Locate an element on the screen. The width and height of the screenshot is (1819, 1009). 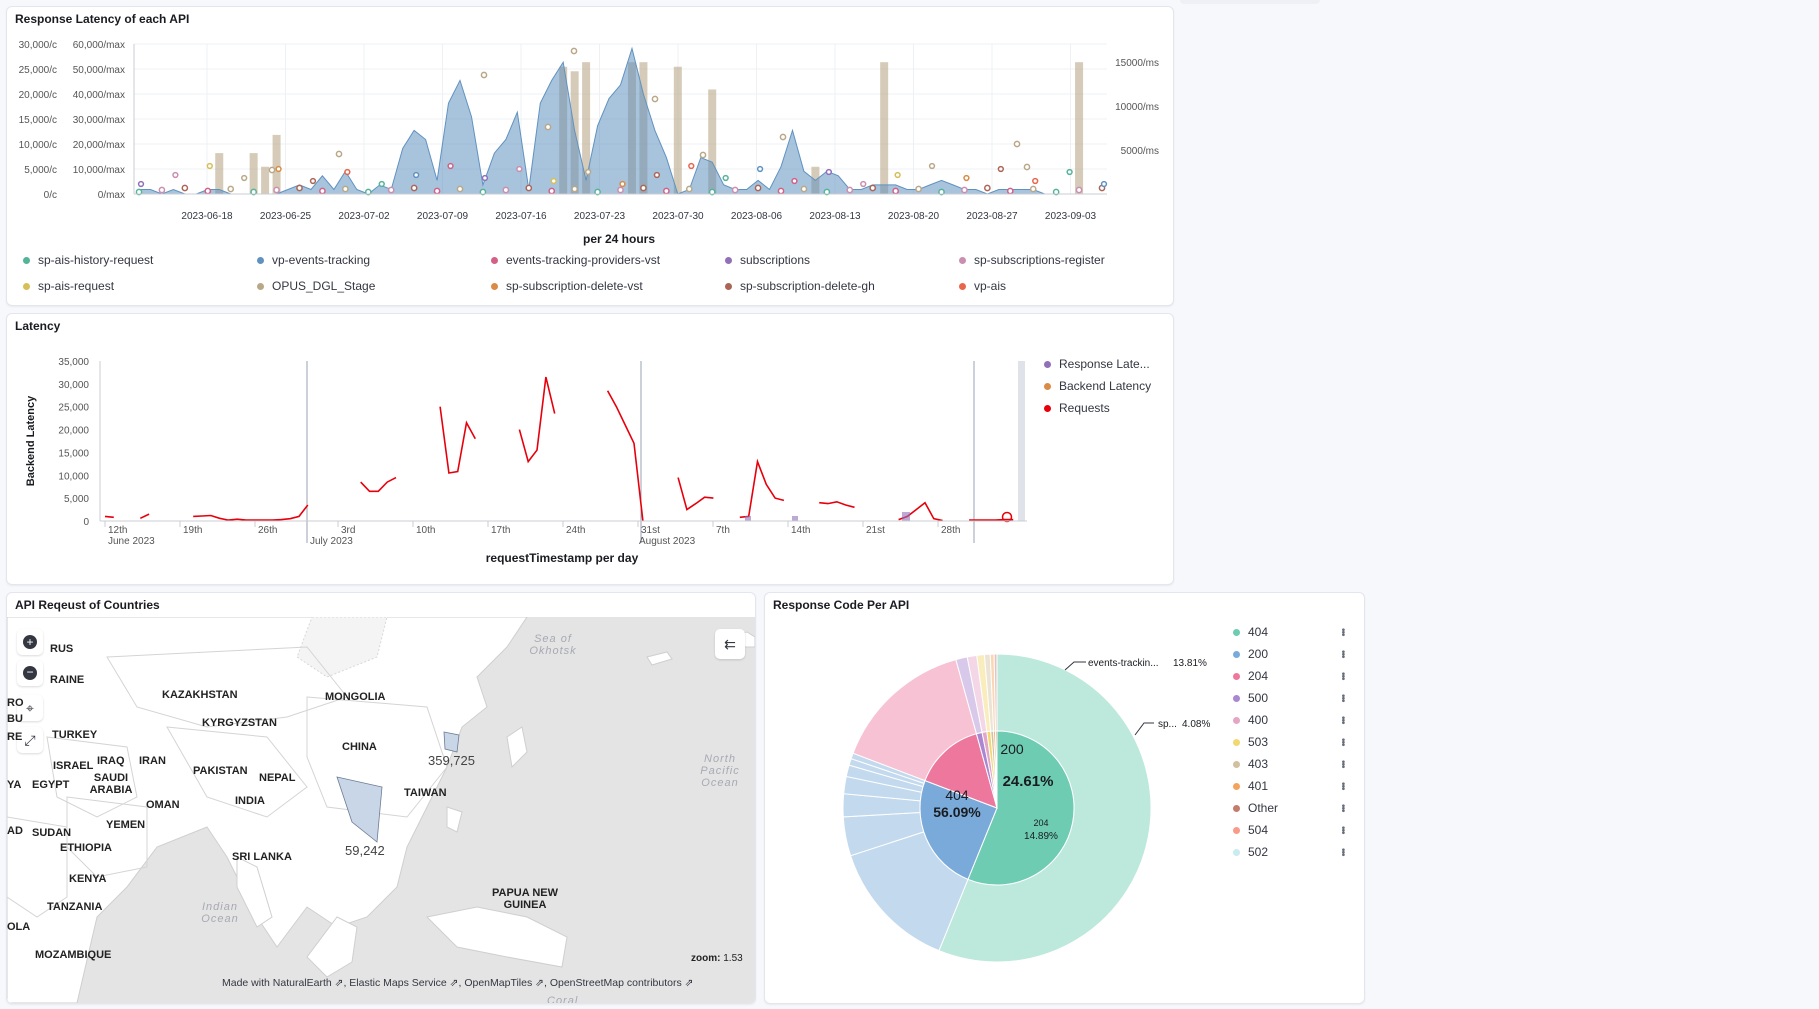
legend-item-504: 504 ••• is located at coordinates (1290, 830).